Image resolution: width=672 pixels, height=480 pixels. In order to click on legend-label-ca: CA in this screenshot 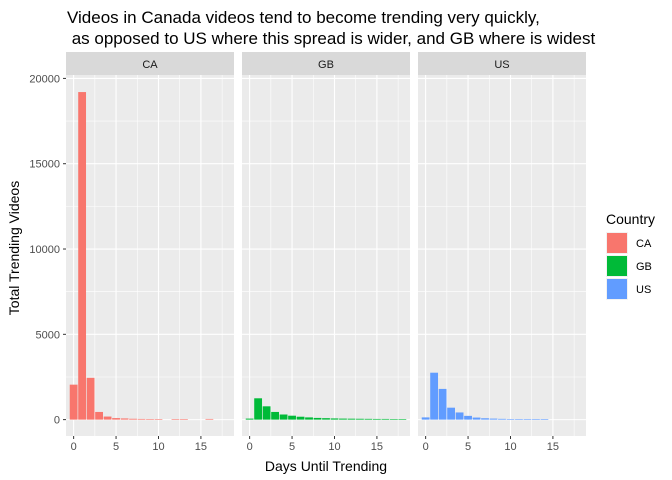, I will do `click(644, 244)`.